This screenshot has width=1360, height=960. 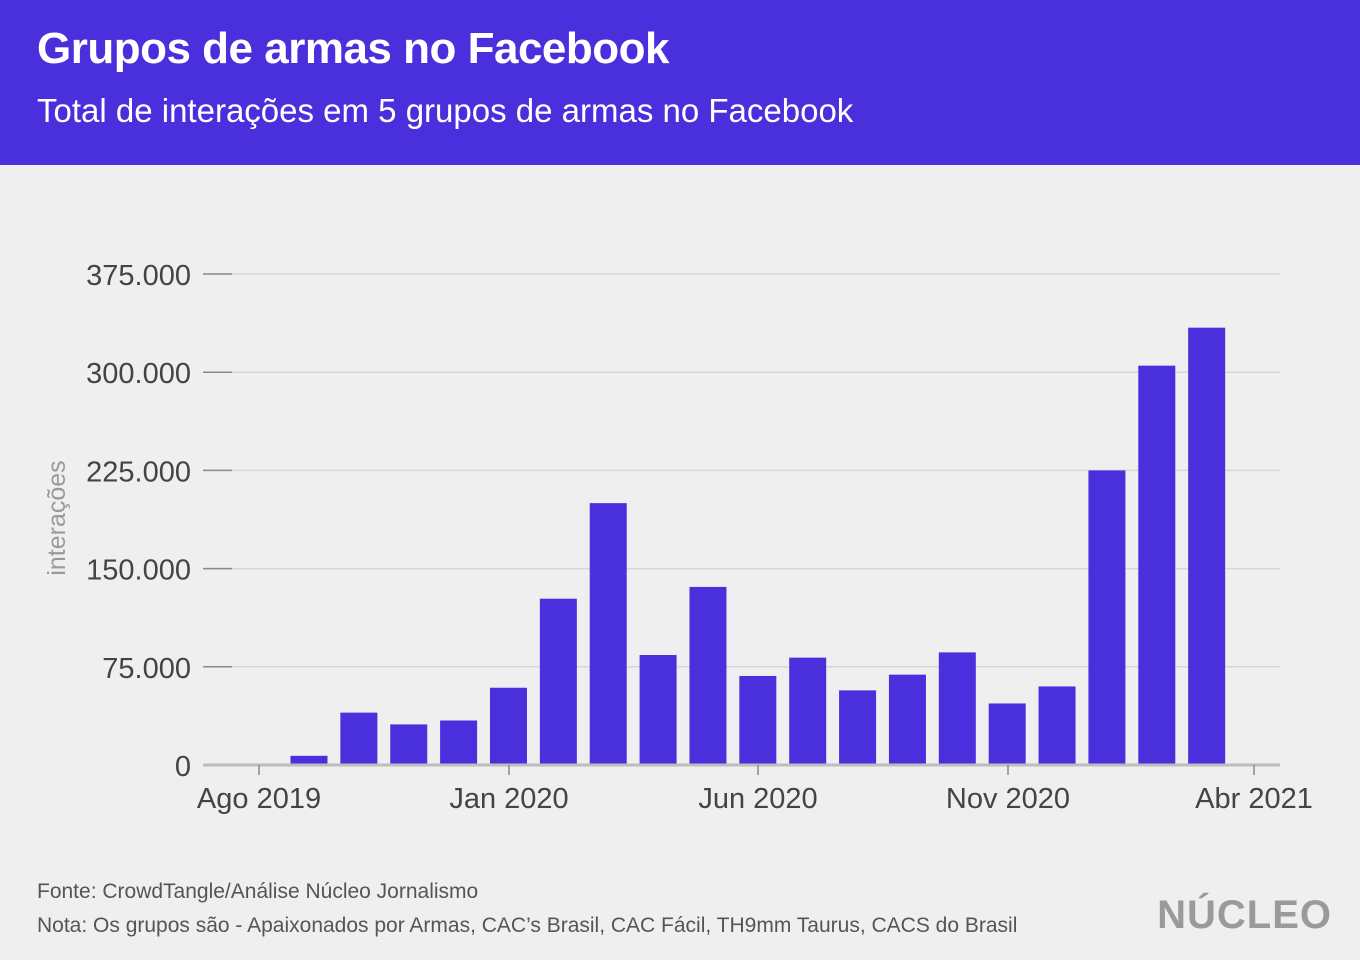 I want to click on x-tick-label: Nov 2020, so click(x=1008, y=799).